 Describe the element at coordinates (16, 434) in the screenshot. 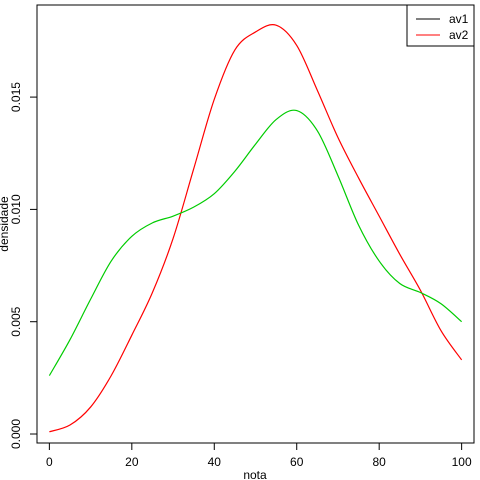

I see `y-tick-label: 0.000` at that location.